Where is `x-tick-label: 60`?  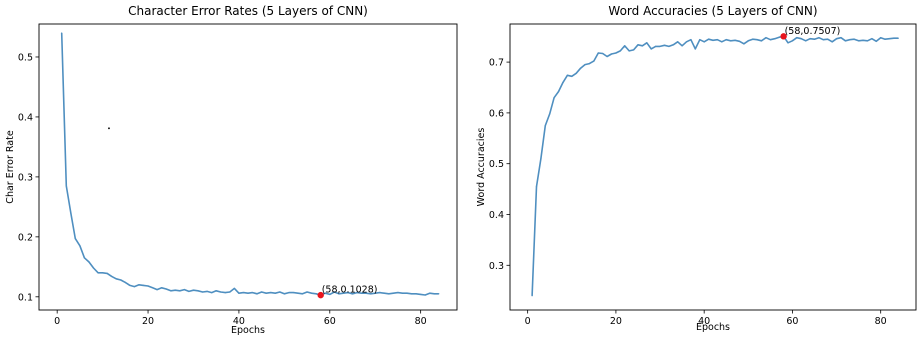
x-tick-label: 60 is located at coordinates (330, 321).